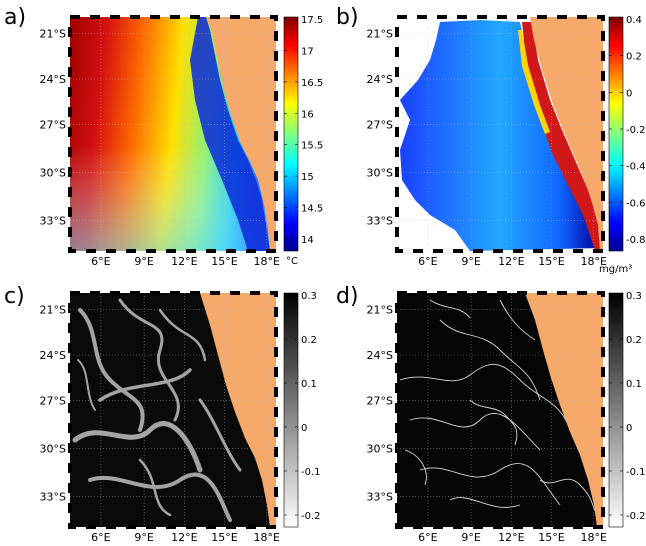 The image size is (646, 546). What do you see at coordinates (564, 410) in the screenshot?
I see `panel-d-land` at bounding box center [564, 410].